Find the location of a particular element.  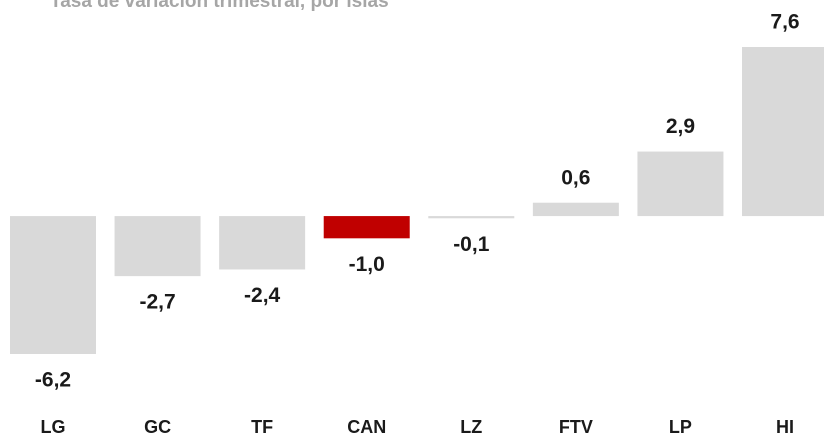

value-label: -6,2 is located at coordinates (53, 380).